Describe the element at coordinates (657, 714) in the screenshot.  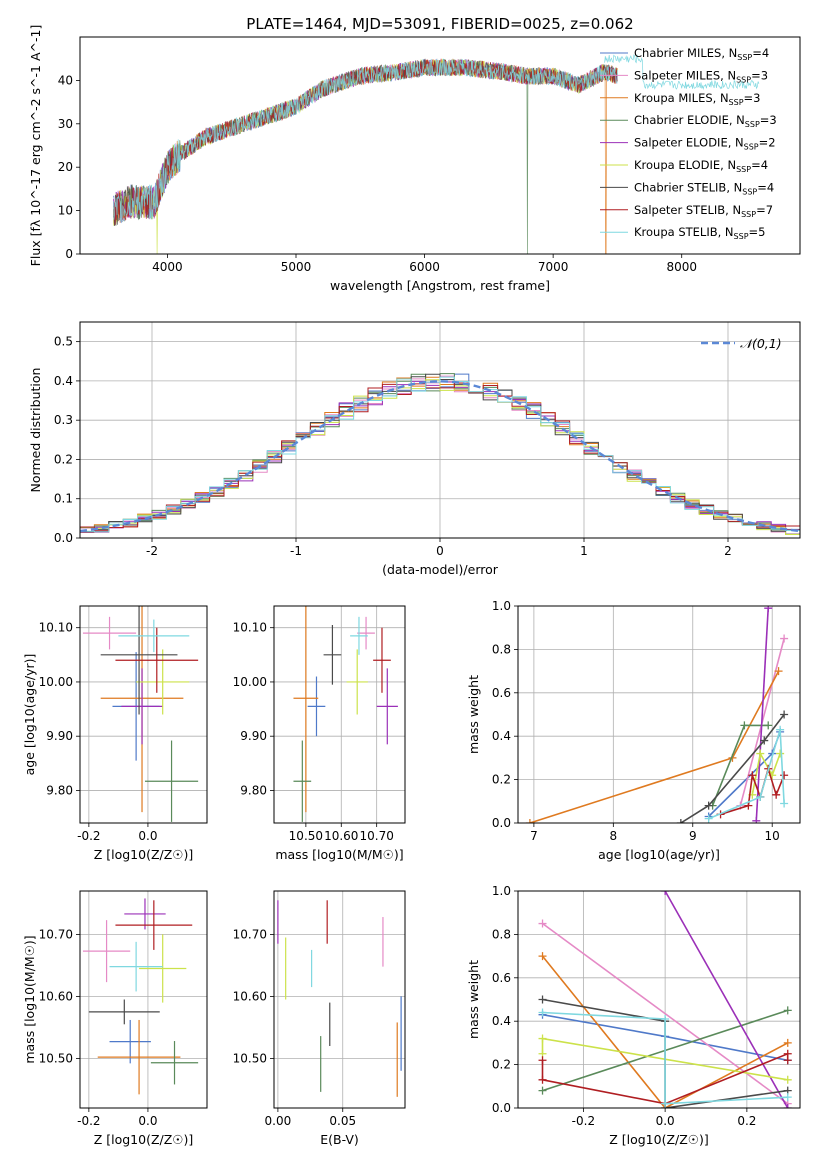
I see `massweight_vs_age-series` at that location.